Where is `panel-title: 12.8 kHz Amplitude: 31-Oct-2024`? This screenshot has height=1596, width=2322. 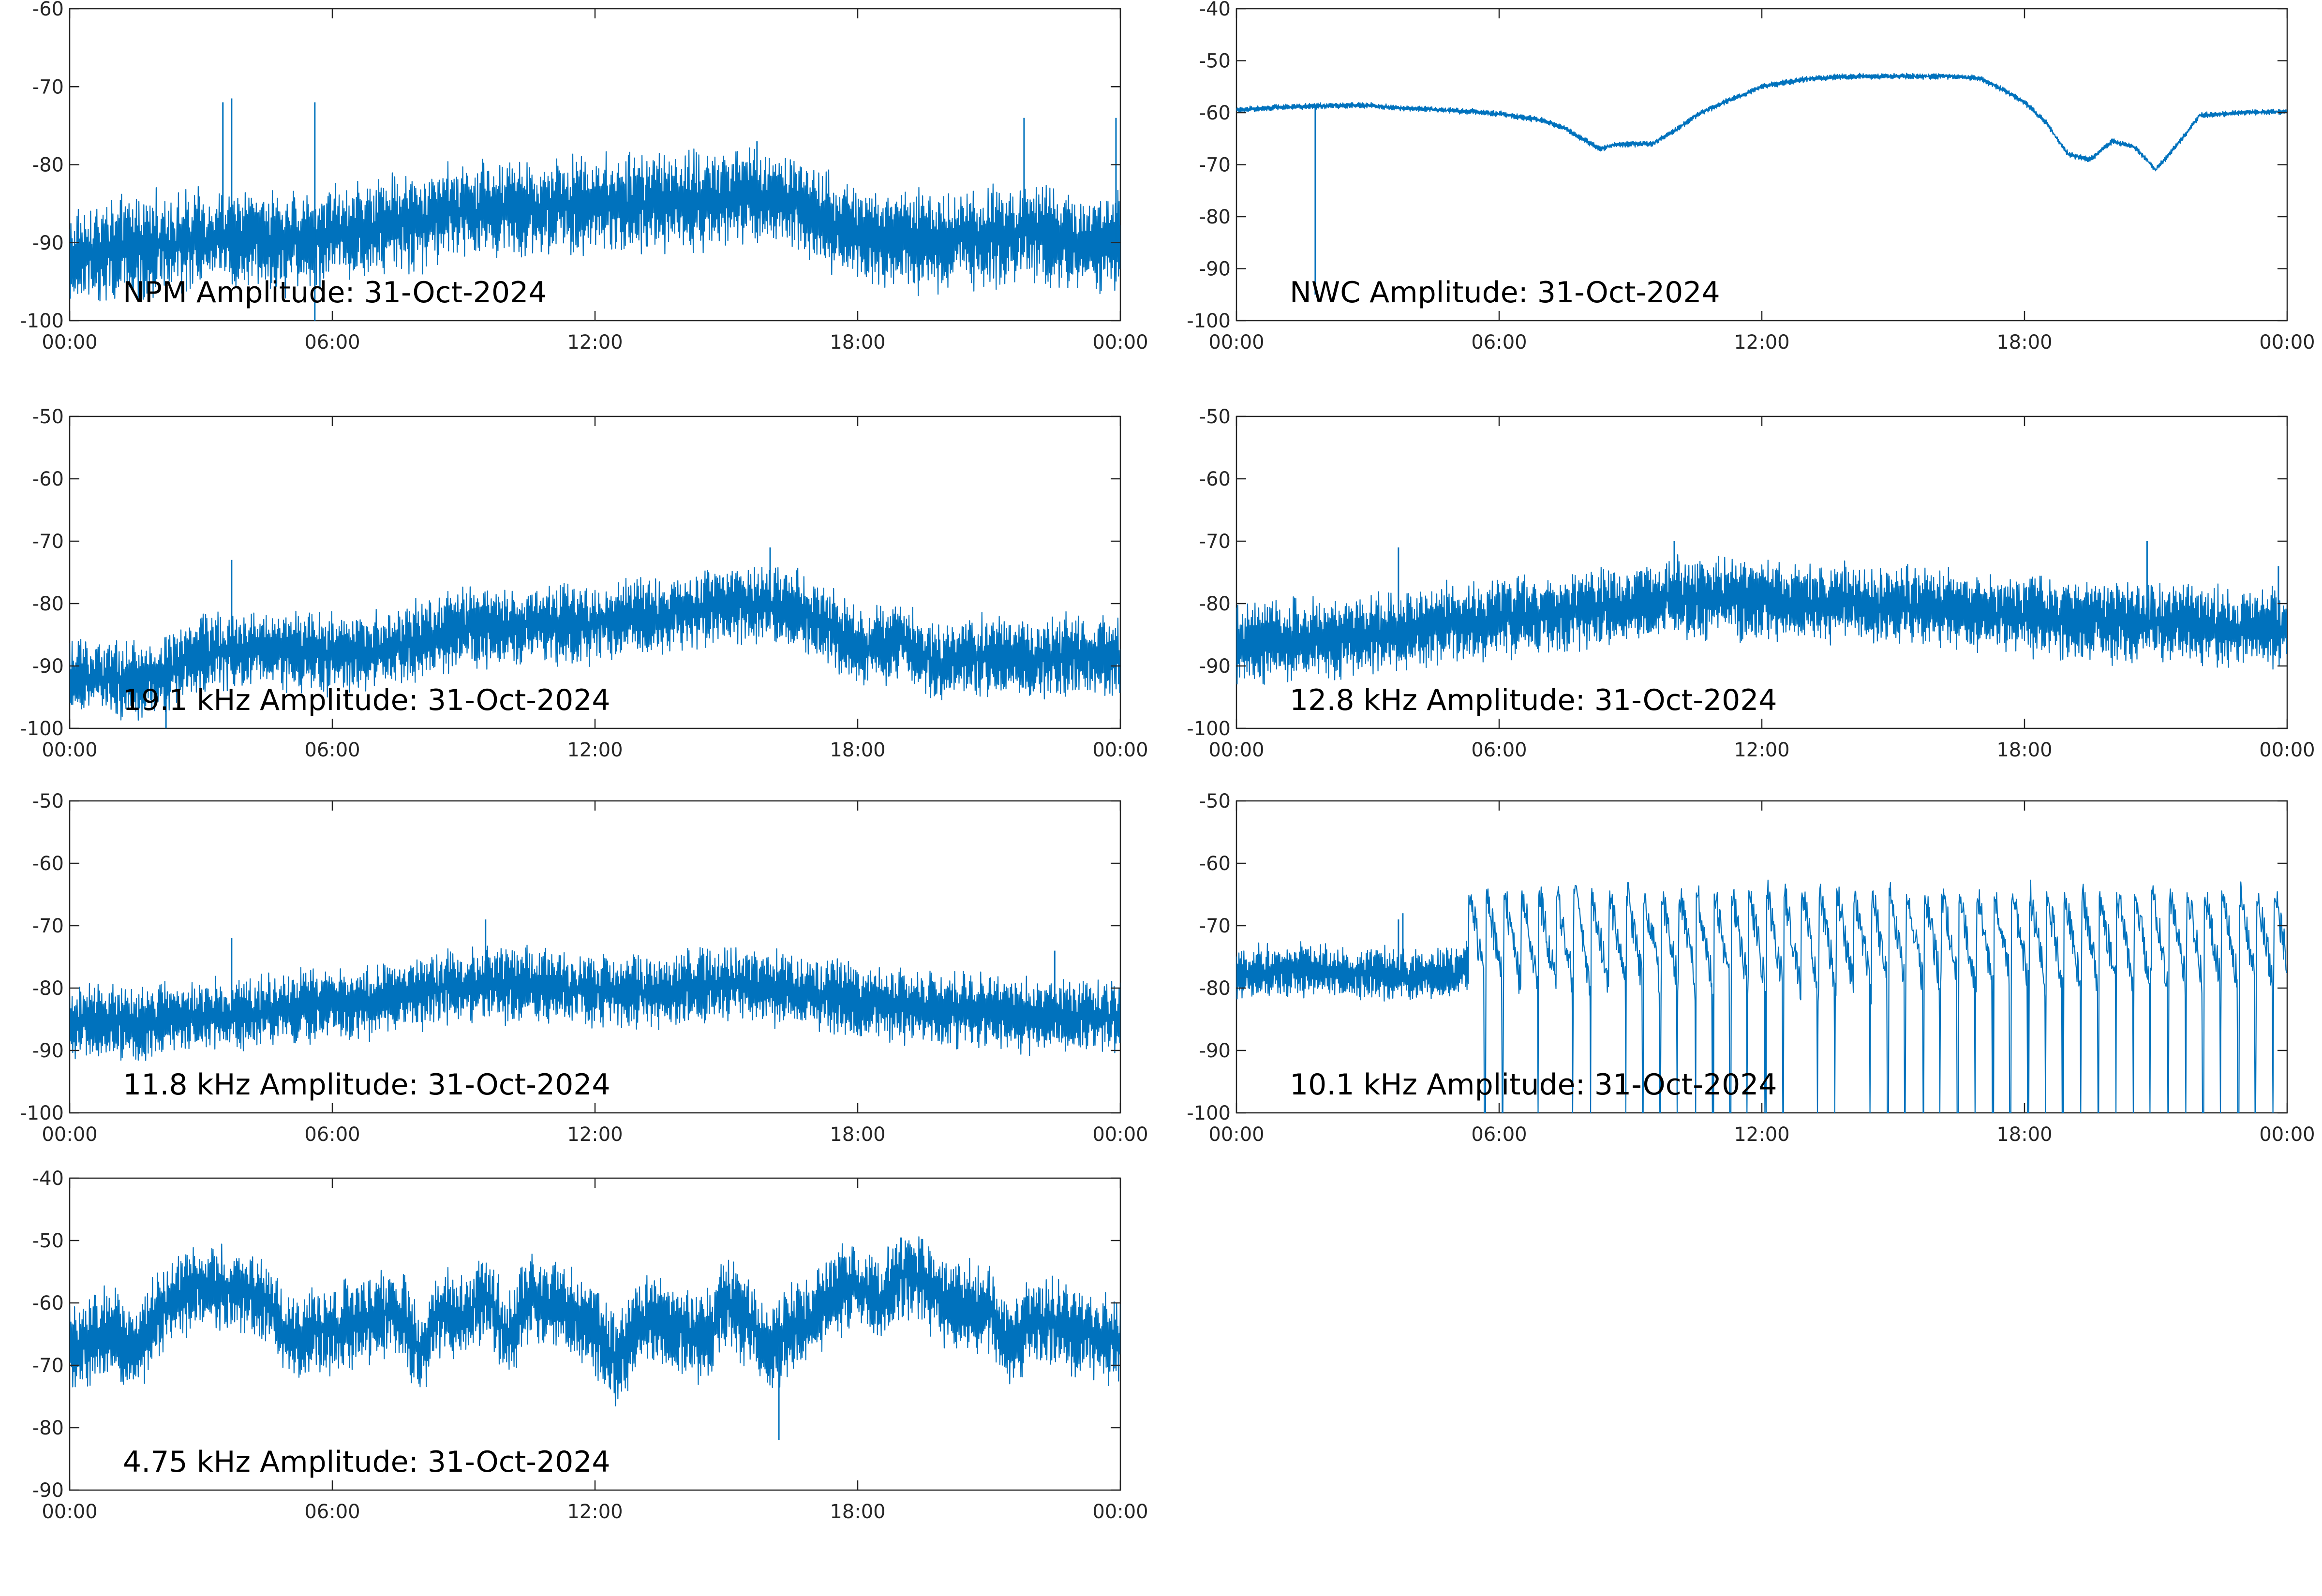 panel-title: 12.8 kHz Amplitude: 31-Oct-2024 is located at coordinates (1533, 700).